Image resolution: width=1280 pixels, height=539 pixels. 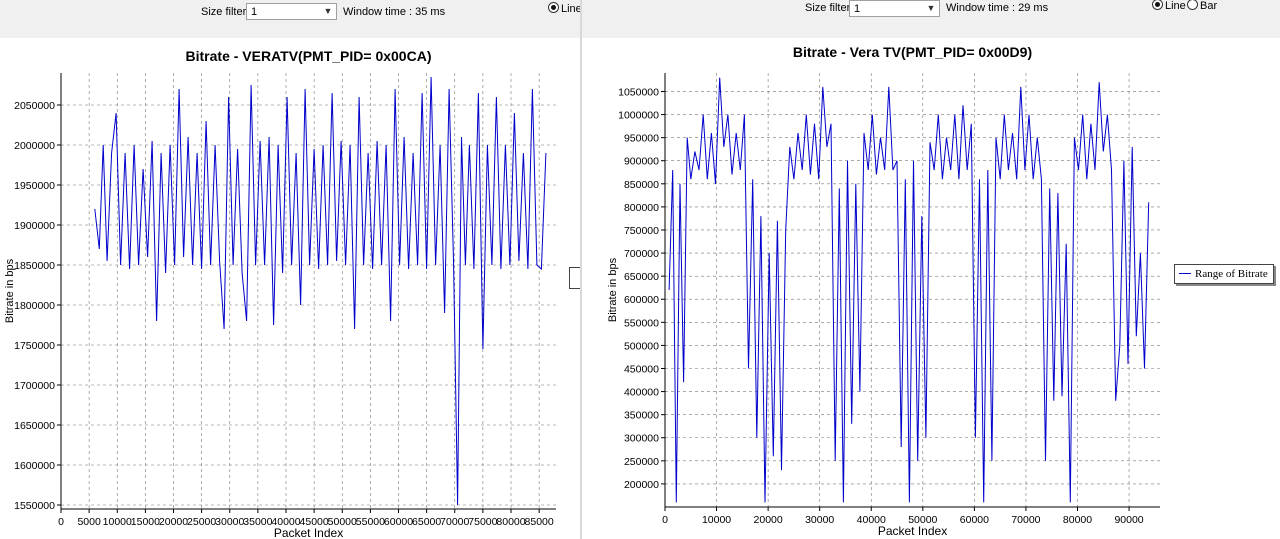 What do you see at coordinates (34, 386) in the screenshot?
I see `left-y-tick-label: 1700000` at bounding box center [34, 386].